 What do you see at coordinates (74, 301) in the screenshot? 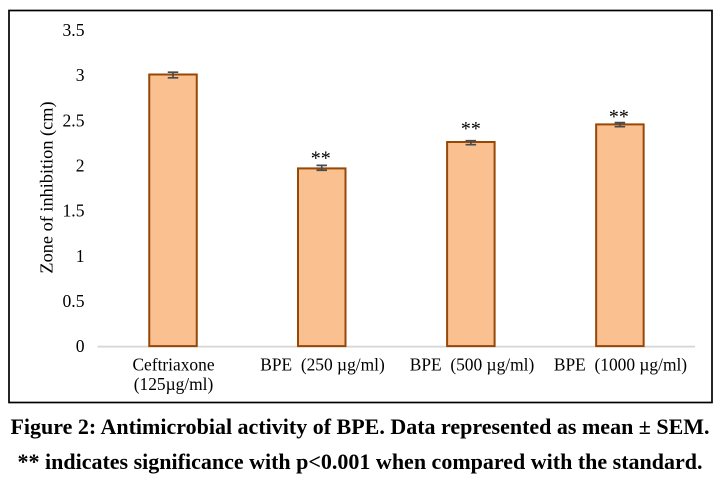
I see `svg-text: 0.5` at bounding box center [74, 301].